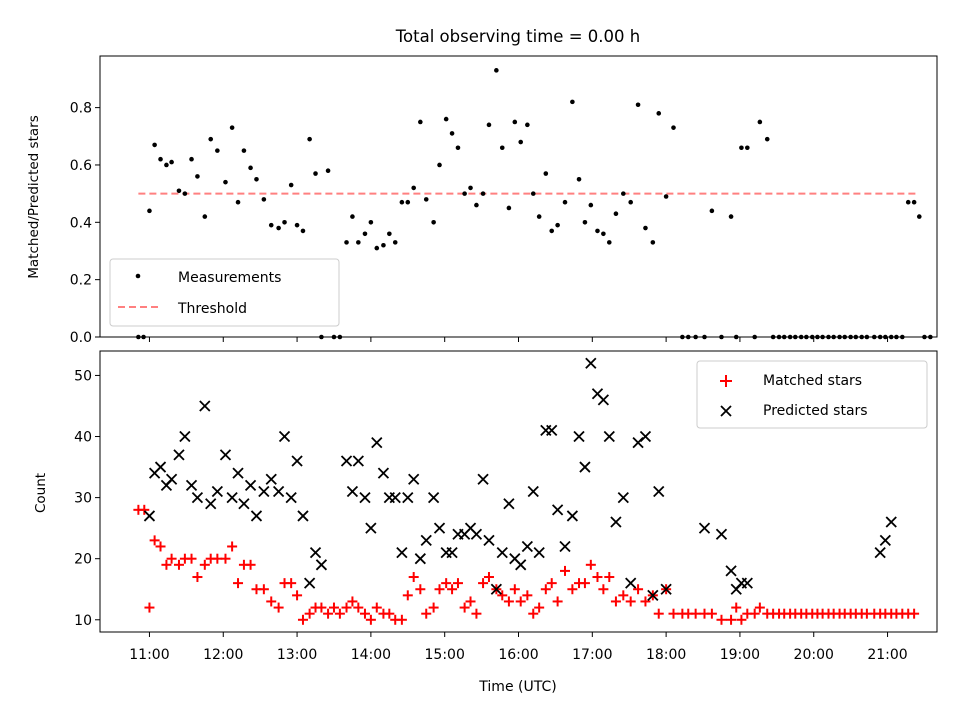  I want to click on x-axis-label: Time (UTC), so click(517, 687).